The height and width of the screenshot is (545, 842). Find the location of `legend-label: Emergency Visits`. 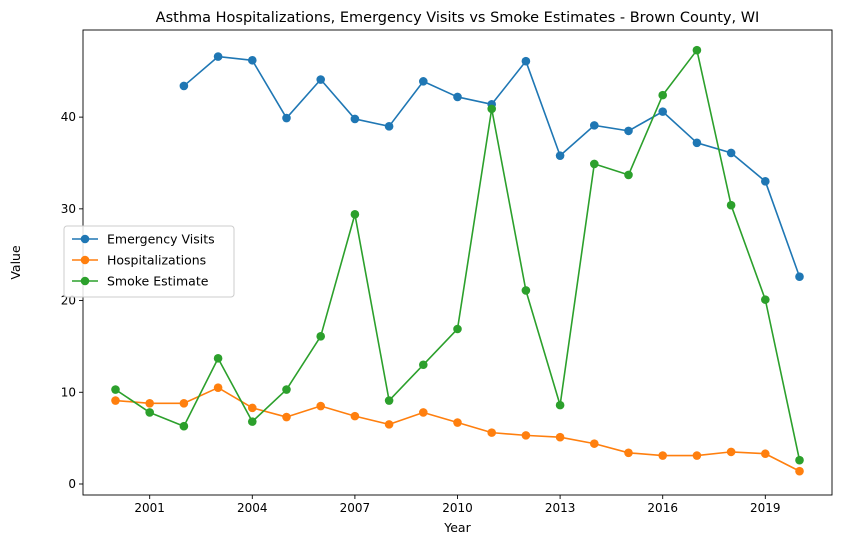

legend-label: Emergency Visits is located at coordinates (161, 239).